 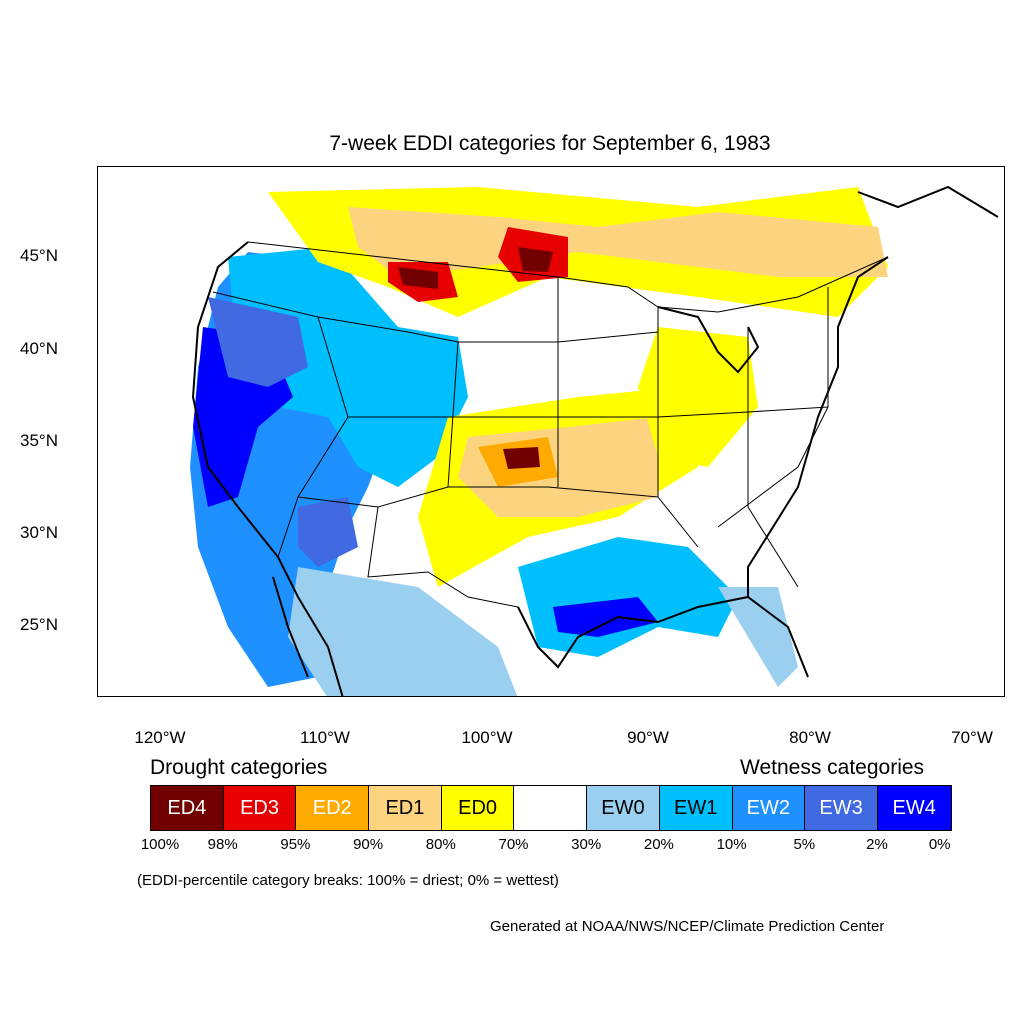 I want to click on percentile-break-label: 0%, so click(x=939, y=844).